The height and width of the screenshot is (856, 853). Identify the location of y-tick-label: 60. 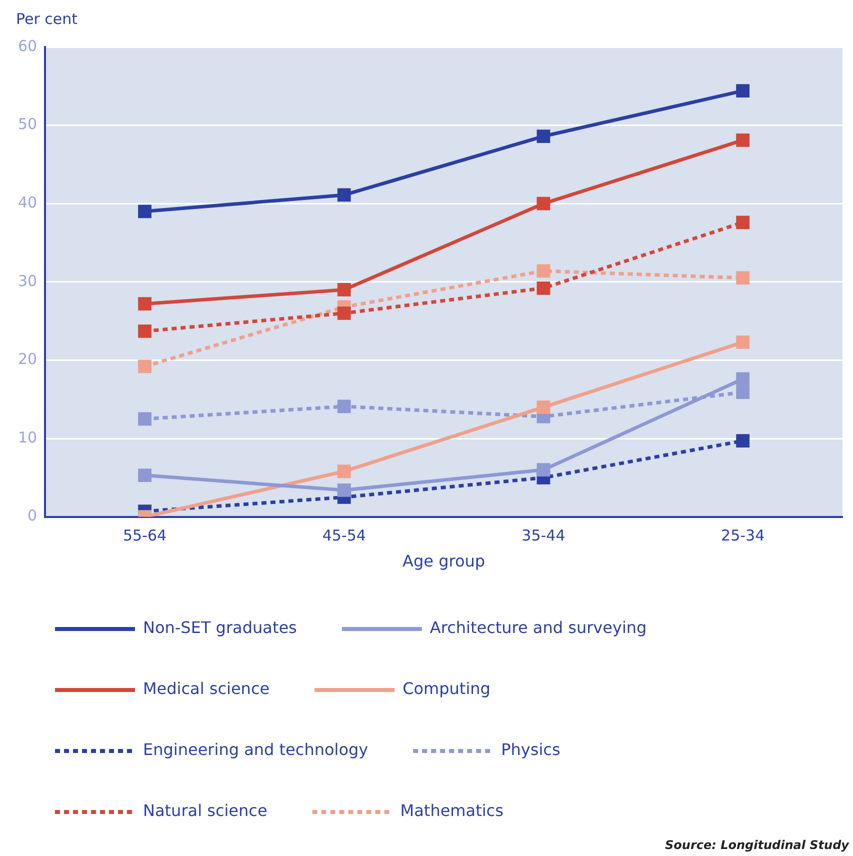
(28, 45).